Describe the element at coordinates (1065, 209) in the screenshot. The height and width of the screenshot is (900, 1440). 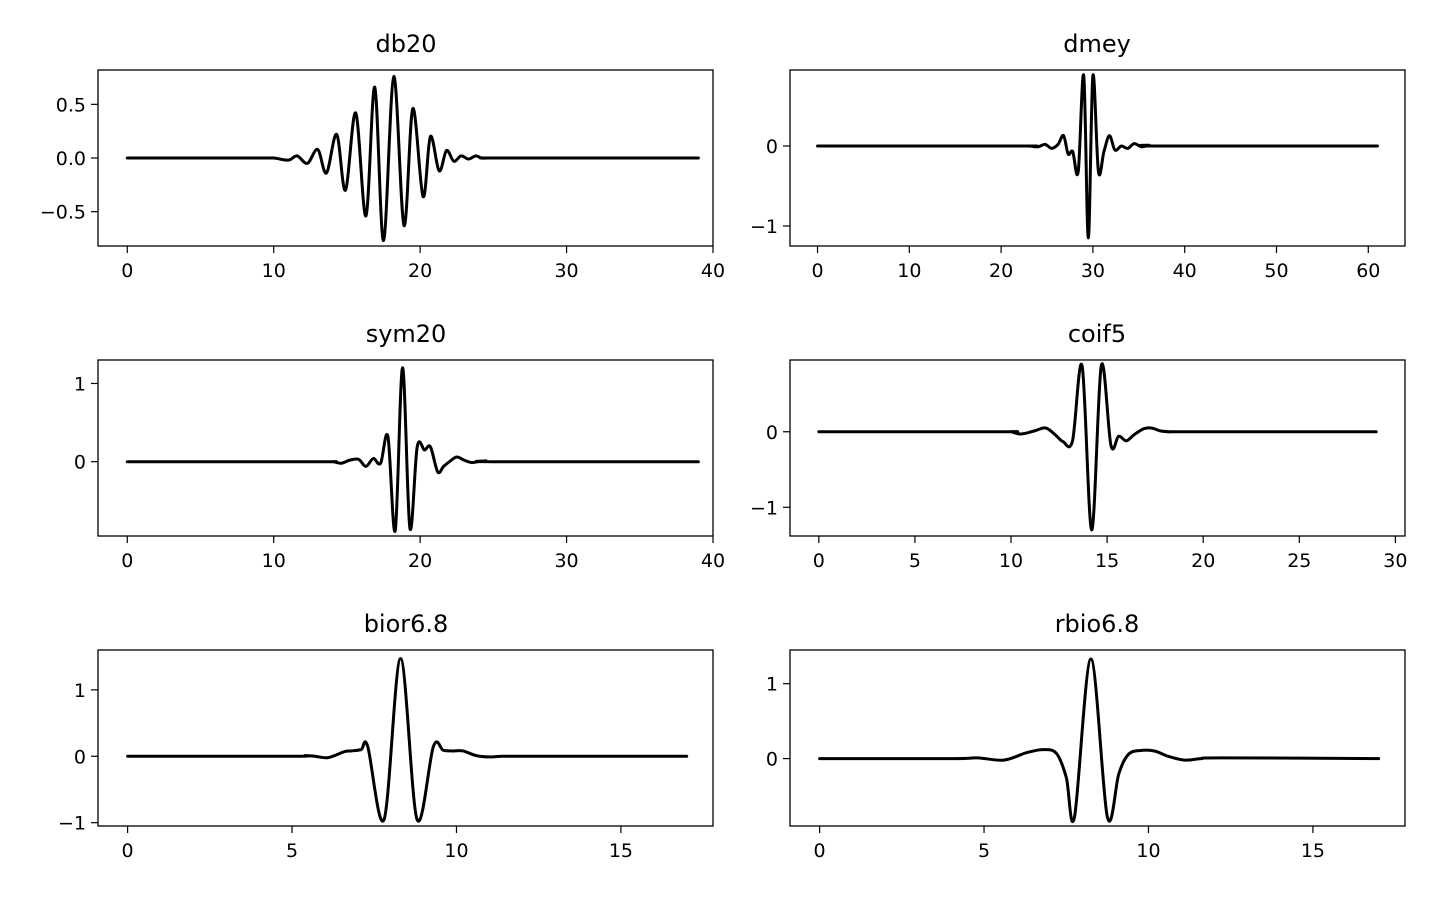
I see `ticks-layer: 0 10 20 30 40 50 60 −1 0` at that location.